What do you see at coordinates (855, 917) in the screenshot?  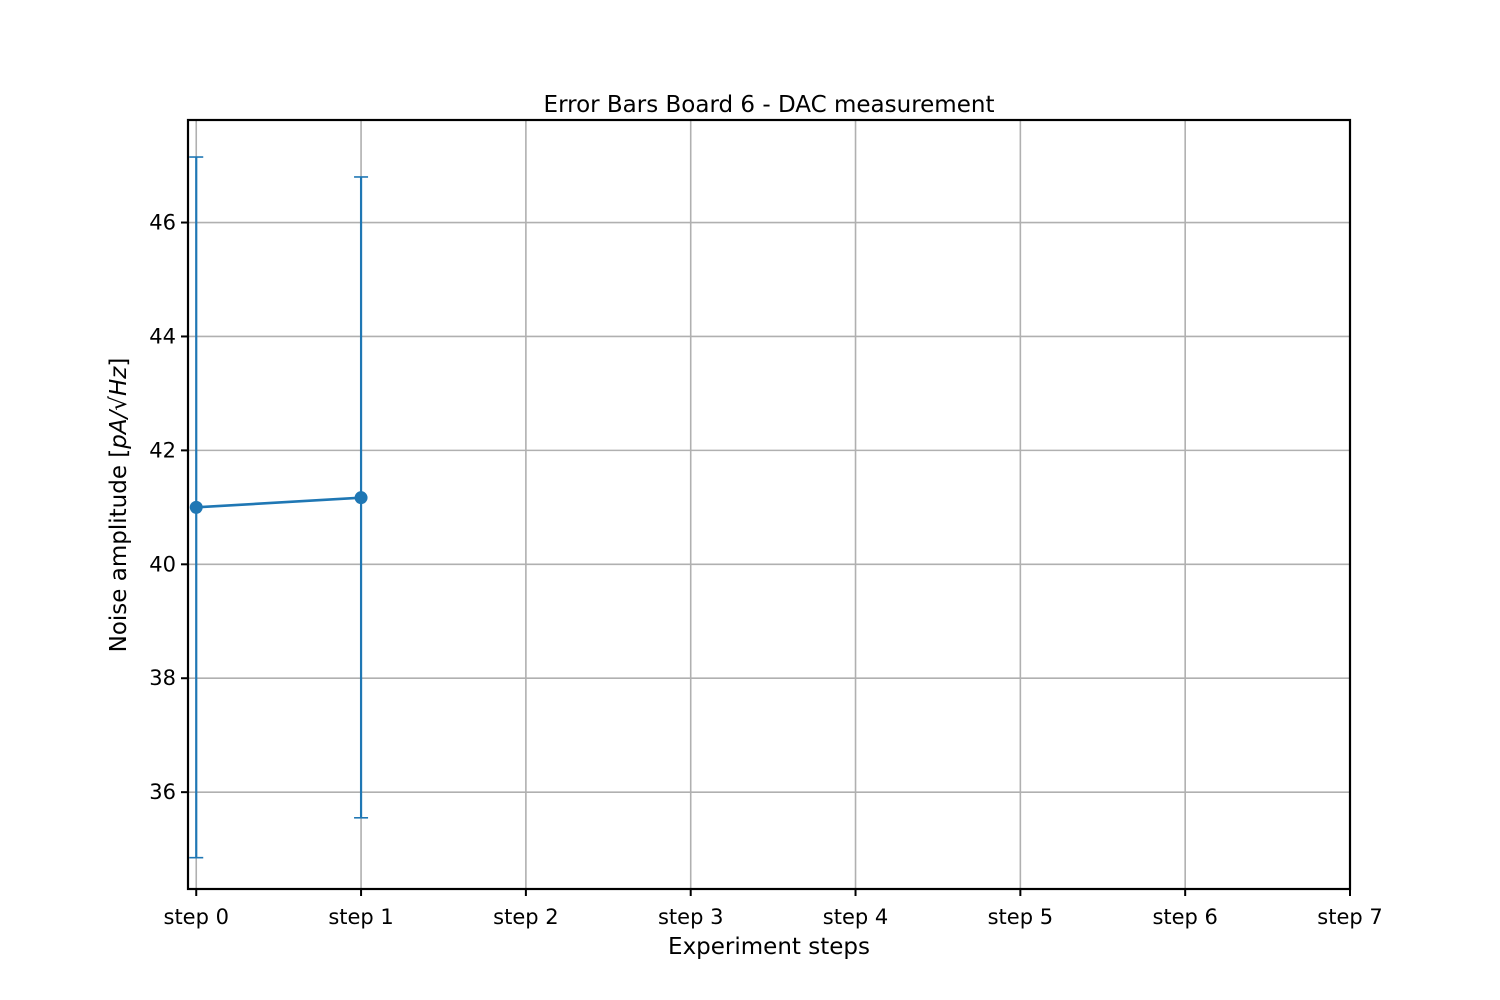 I see `x-tick-label: step 4` at bounding box center [855, 917].